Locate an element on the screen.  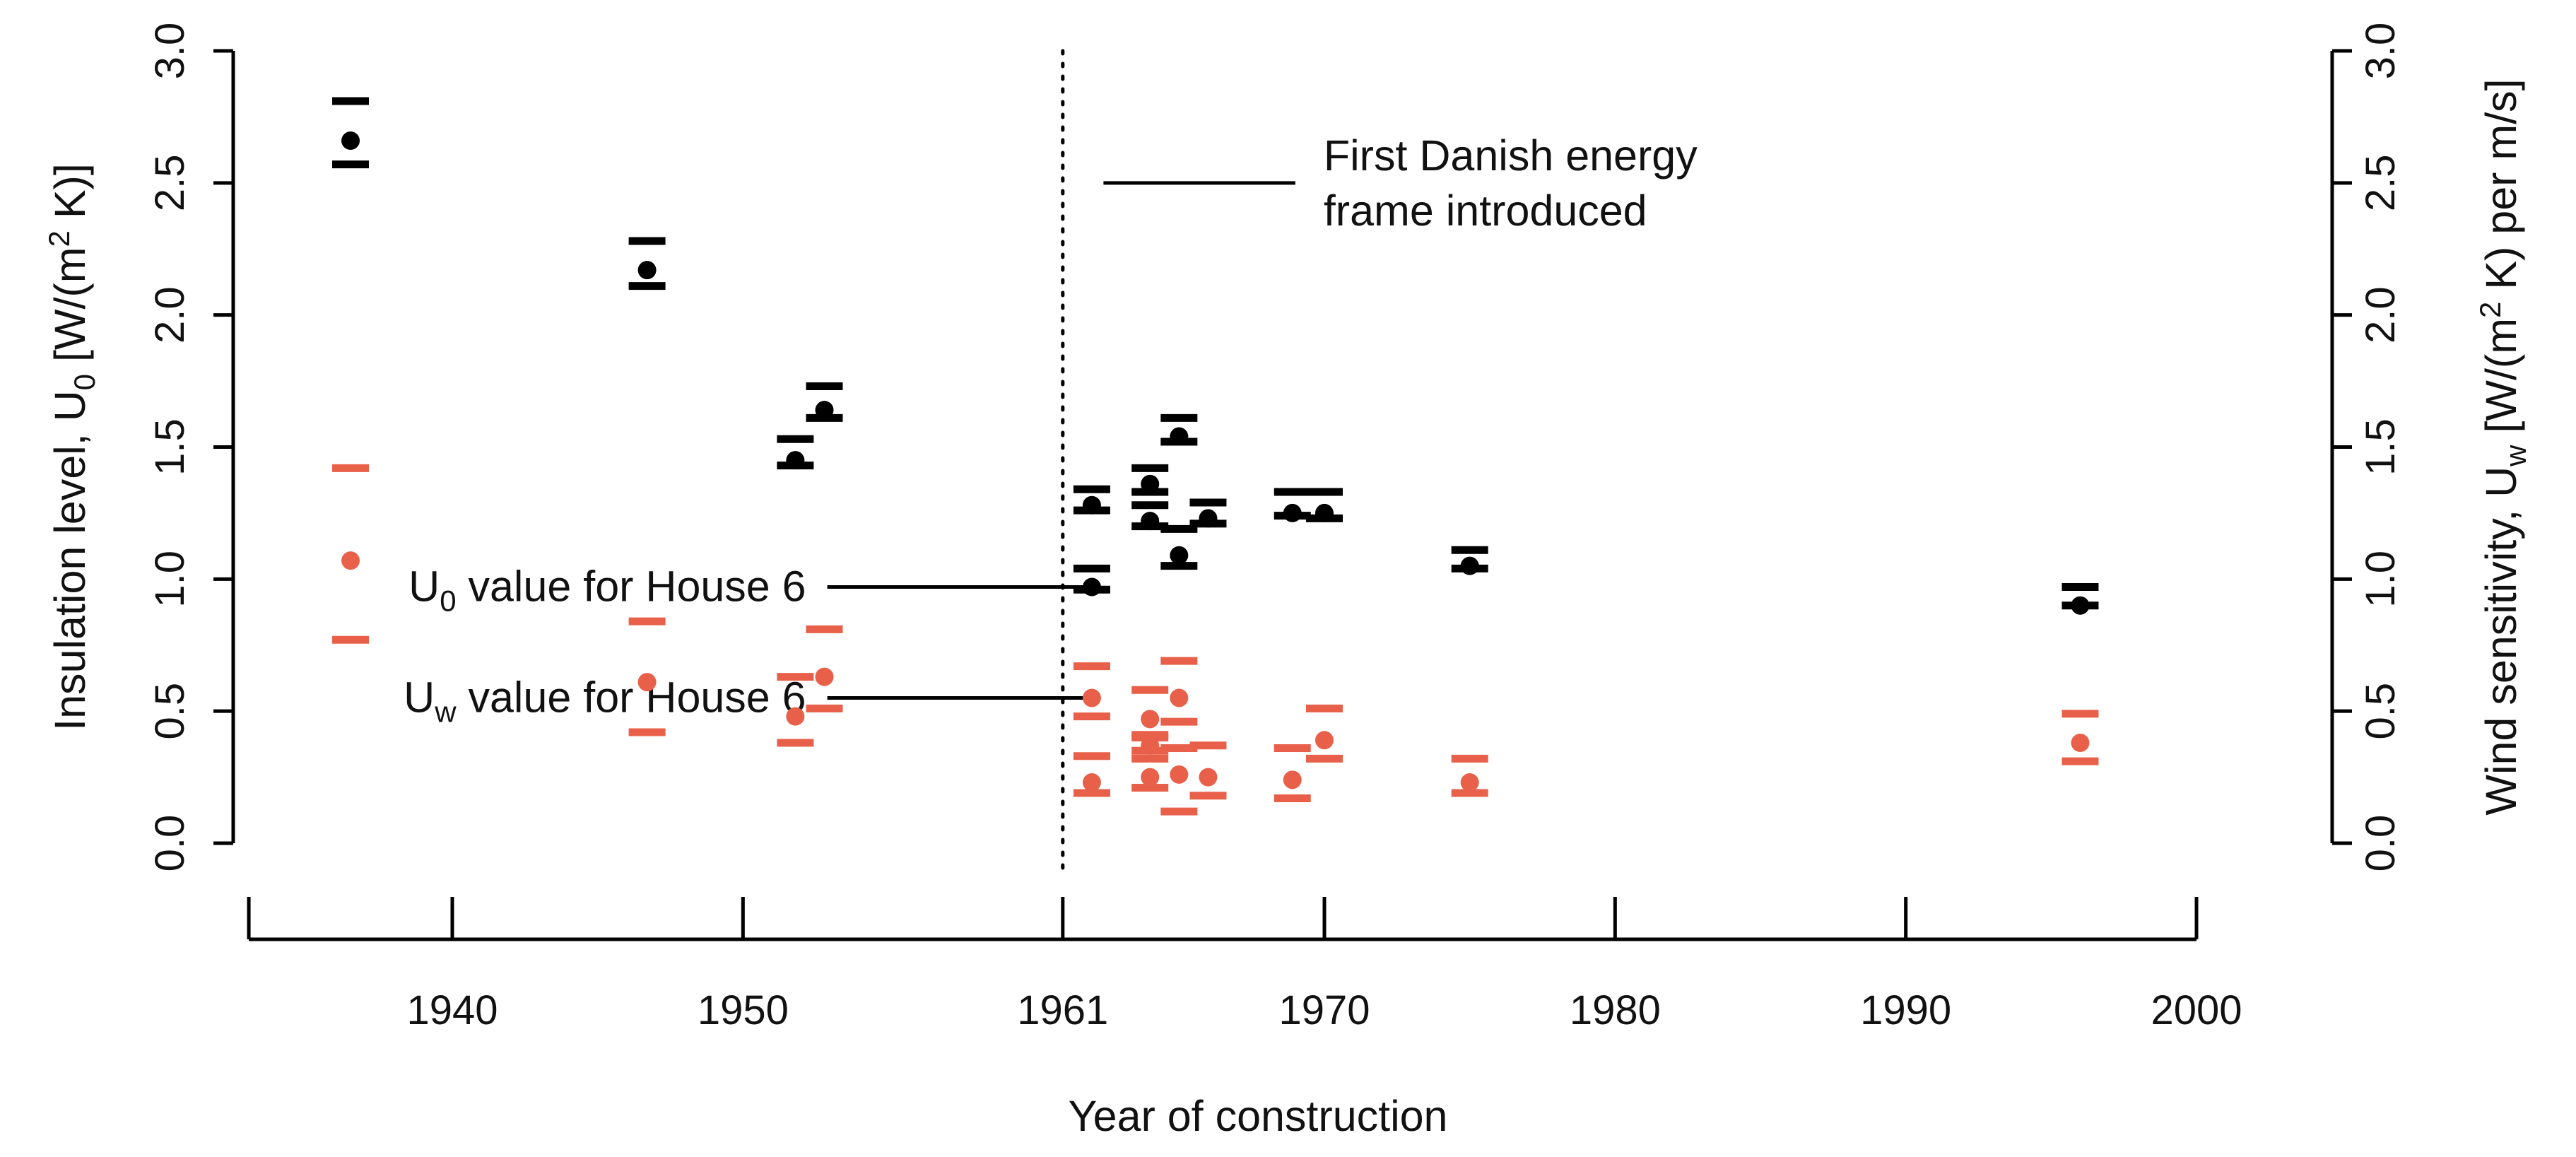
annotation-text-uw-house6: Uw value for House 6 is located at coordinates (605, 700).